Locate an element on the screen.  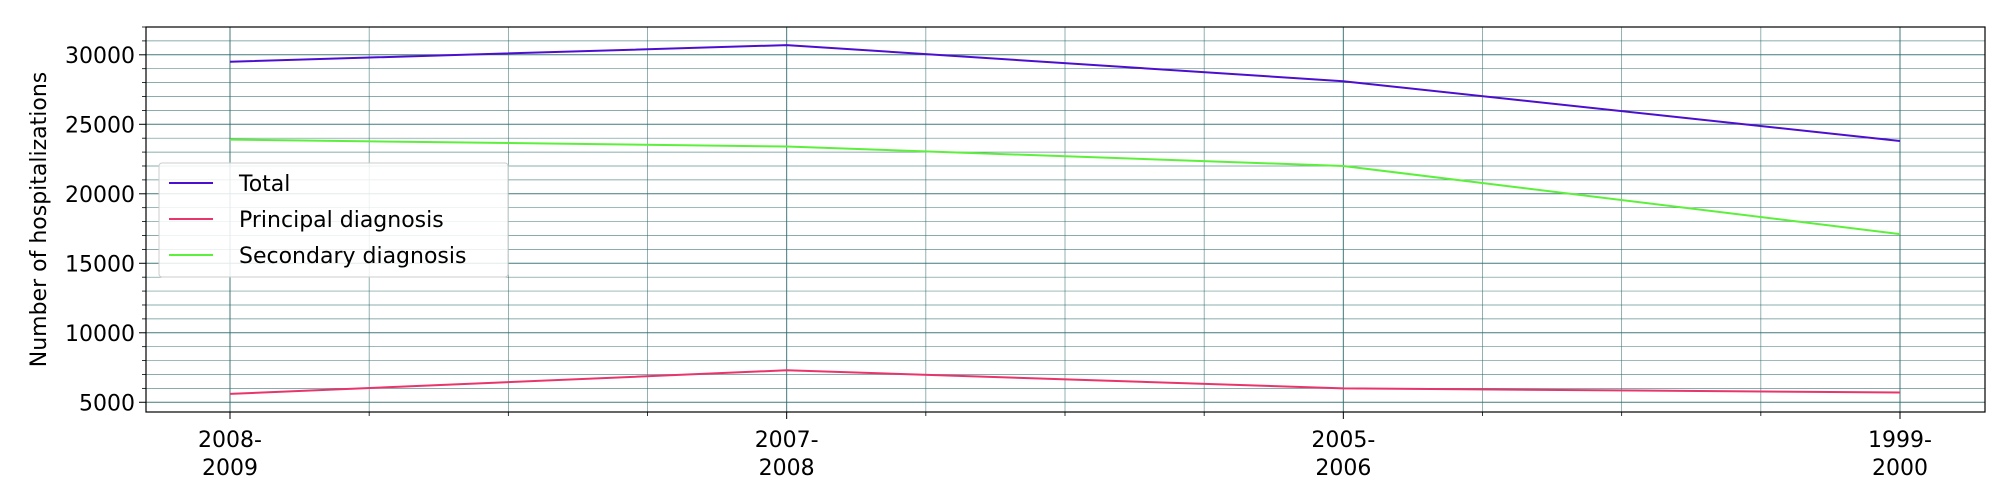
legend-box is located at coordinates (333, 220).